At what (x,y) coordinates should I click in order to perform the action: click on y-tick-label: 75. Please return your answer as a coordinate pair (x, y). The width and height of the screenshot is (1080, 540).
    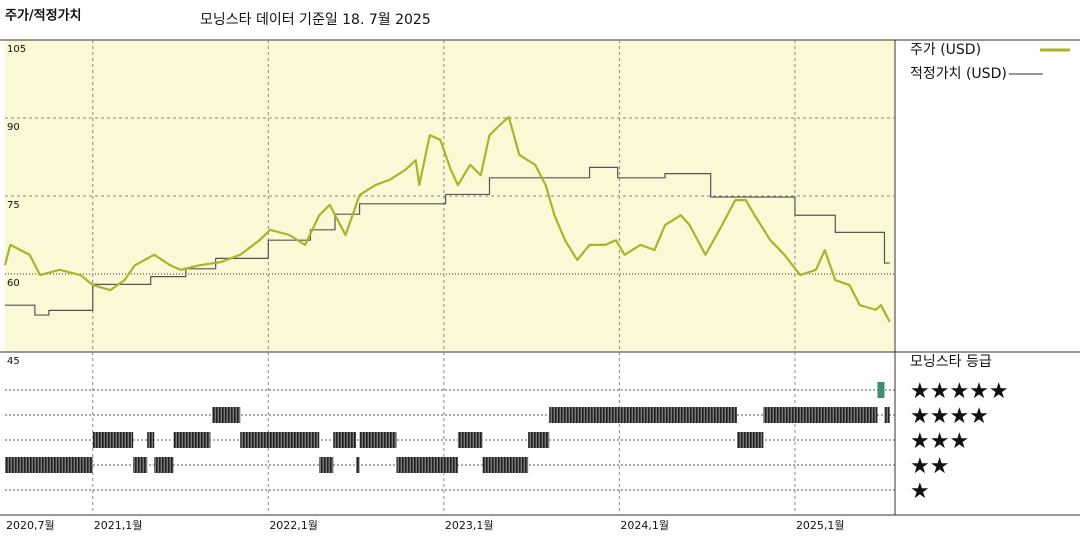
    Looking at the image, I should click on (13, 205).